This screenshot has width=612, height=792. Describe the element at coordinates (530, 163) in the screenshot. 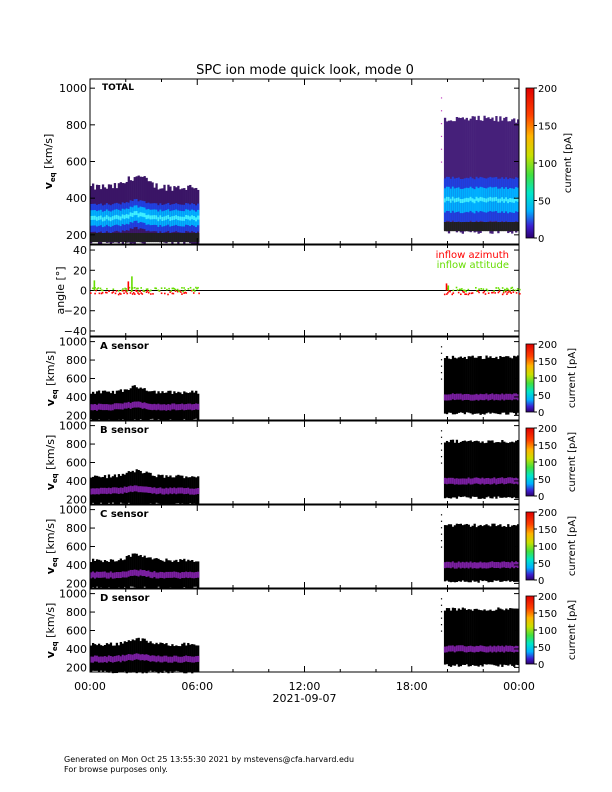

I see `colorbar` at that location.